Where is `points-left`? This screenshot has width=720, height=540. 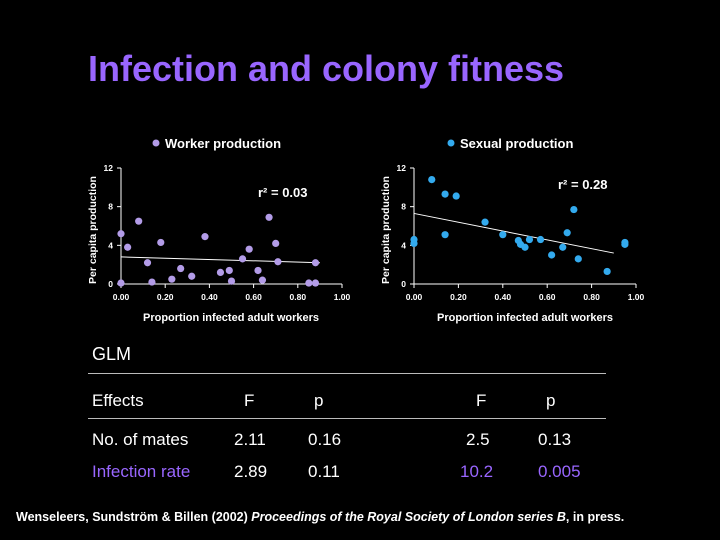
points-left is located at coordinates (218, 250).